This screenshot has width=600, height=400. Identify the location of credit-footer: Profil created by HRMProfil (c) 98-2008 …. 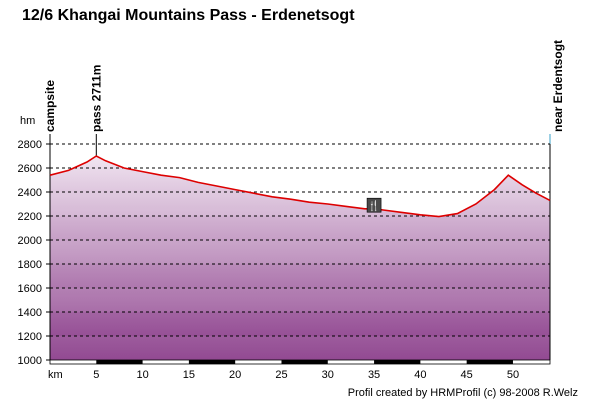
(463, 393).